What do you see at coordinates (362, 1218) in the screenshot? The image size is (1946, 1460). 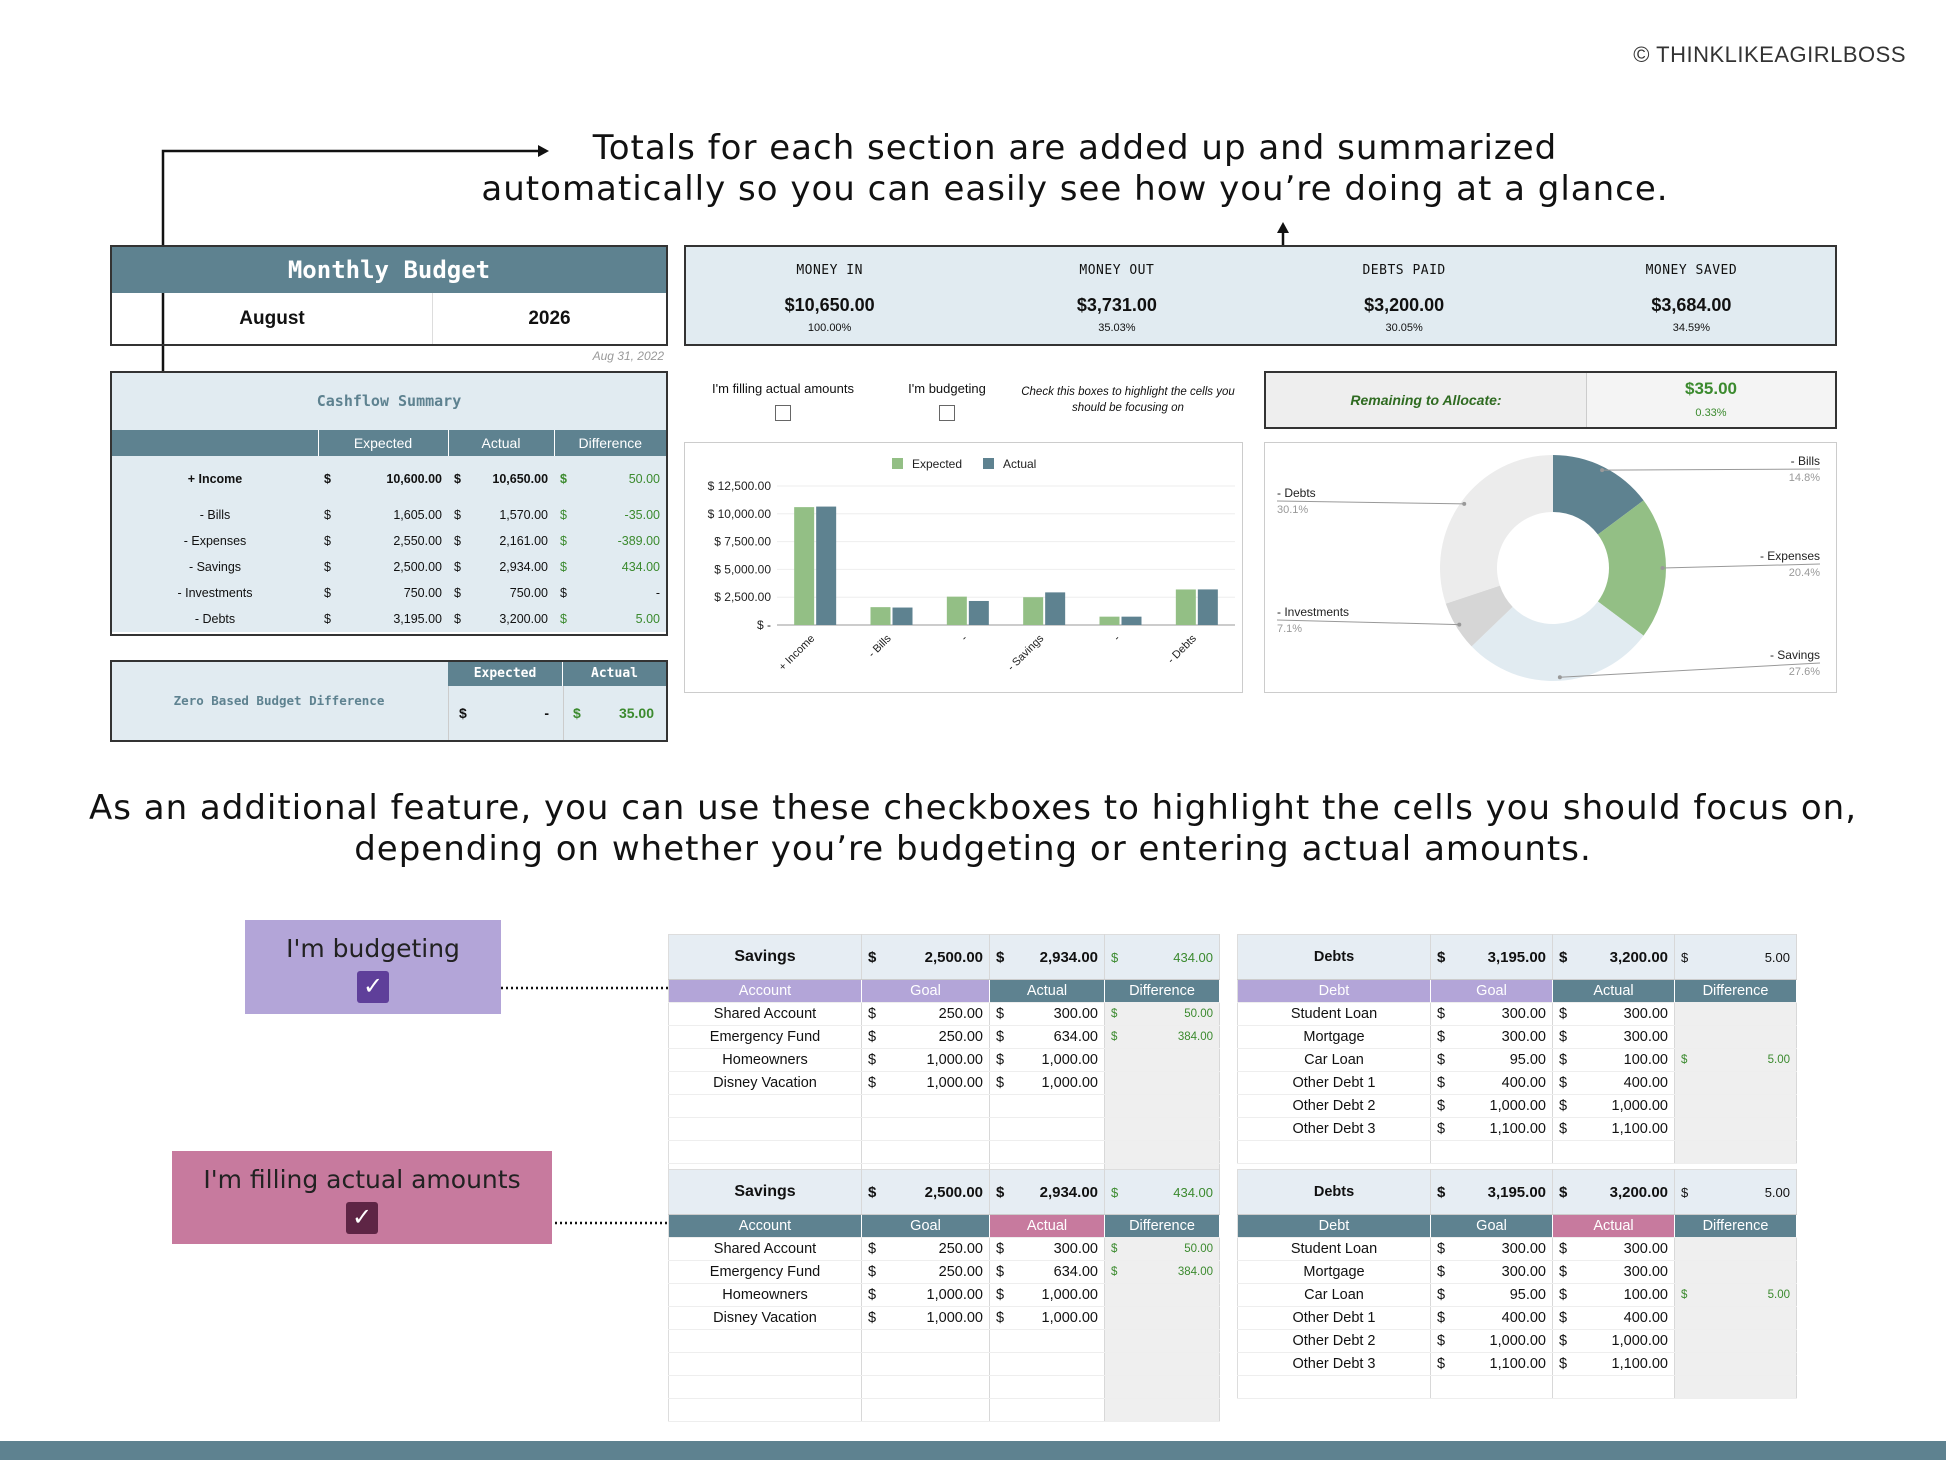 I see `actual-check-icon: ✓` at bounding box center [362, 1218].